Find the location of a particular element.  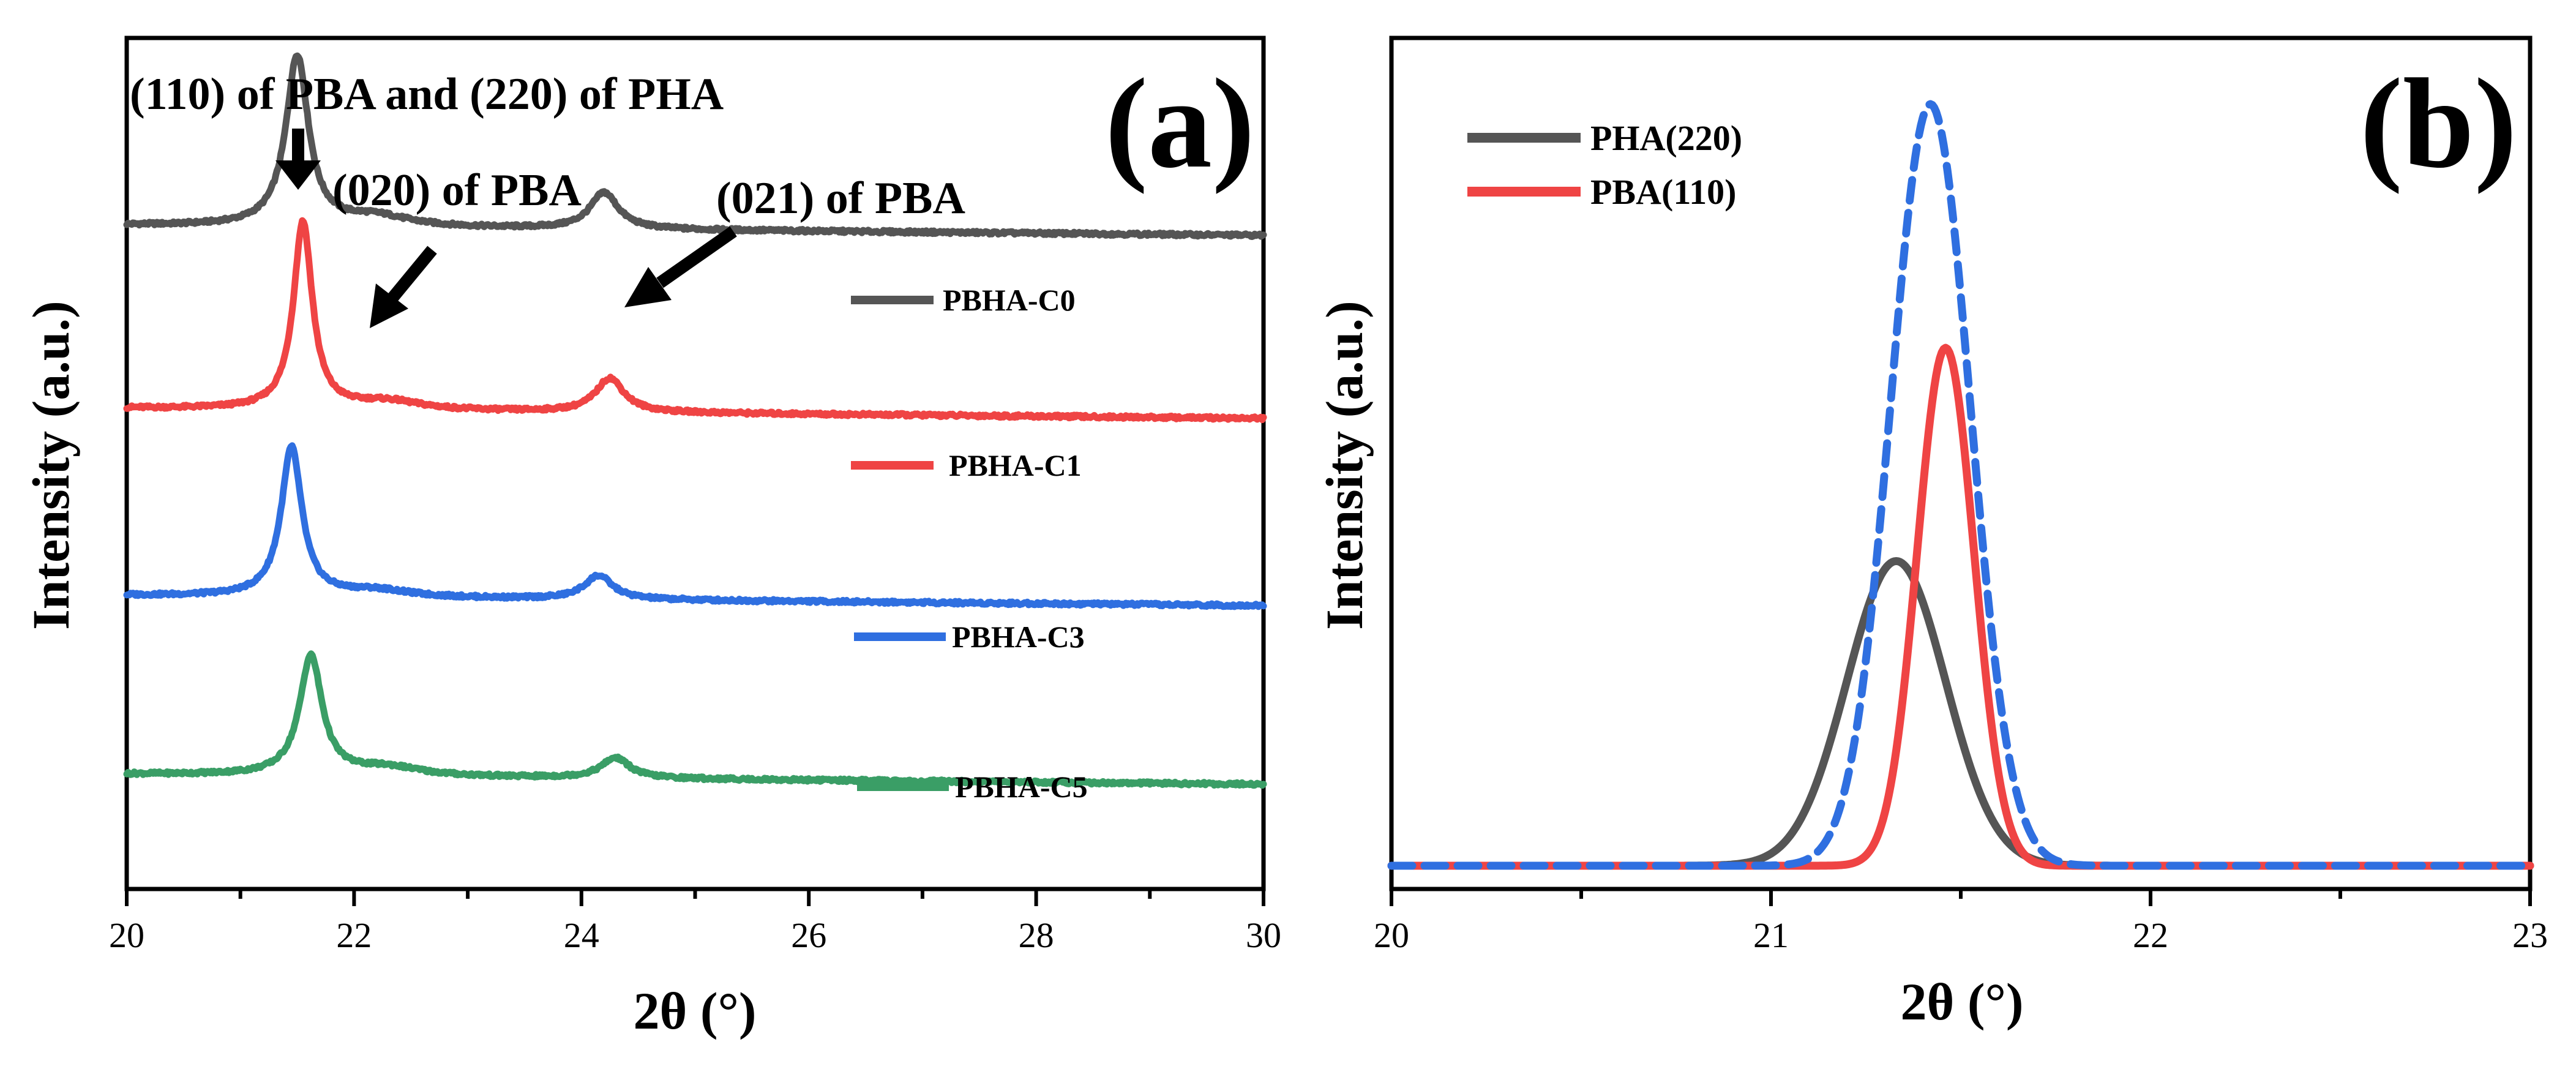

xa-tick-label: 22 is located at coordinates (354, 935).